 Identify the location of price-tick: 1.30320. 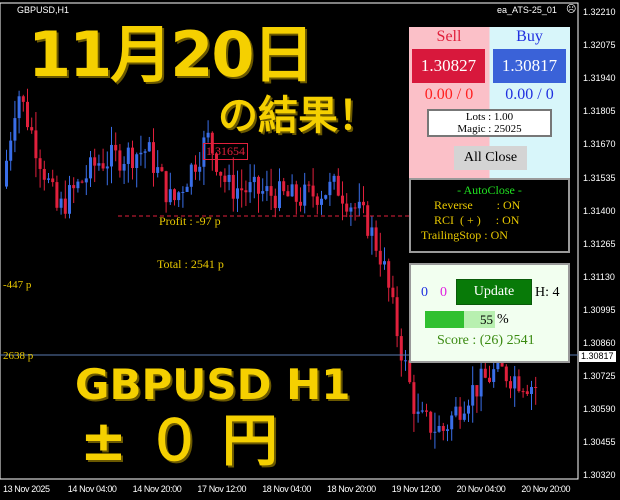
(599, 475).